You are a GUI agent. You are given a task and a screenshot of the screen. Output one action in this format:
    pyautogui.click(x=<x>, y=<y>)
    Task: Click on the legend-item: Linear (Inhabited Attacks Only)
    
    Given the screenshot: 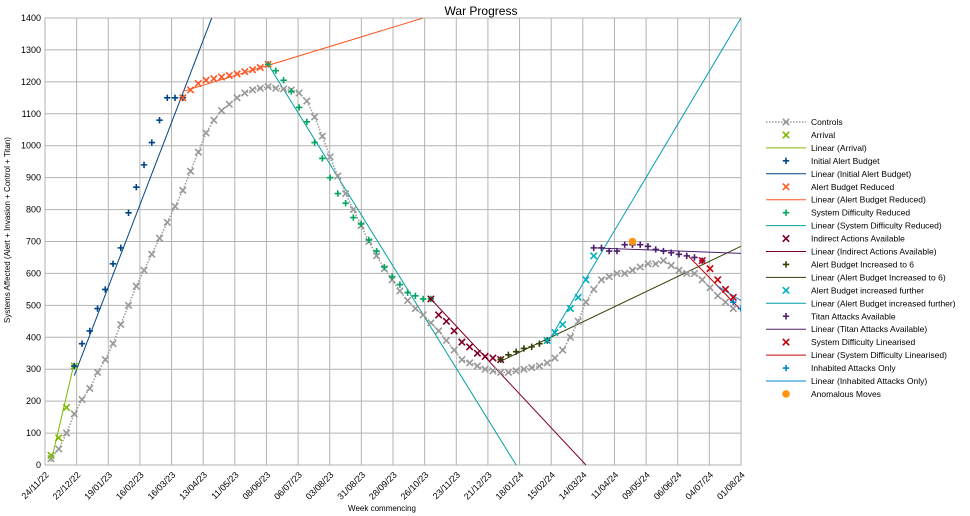 What is the action you would take?
    pyautogui.click(x=846, y=381)
    